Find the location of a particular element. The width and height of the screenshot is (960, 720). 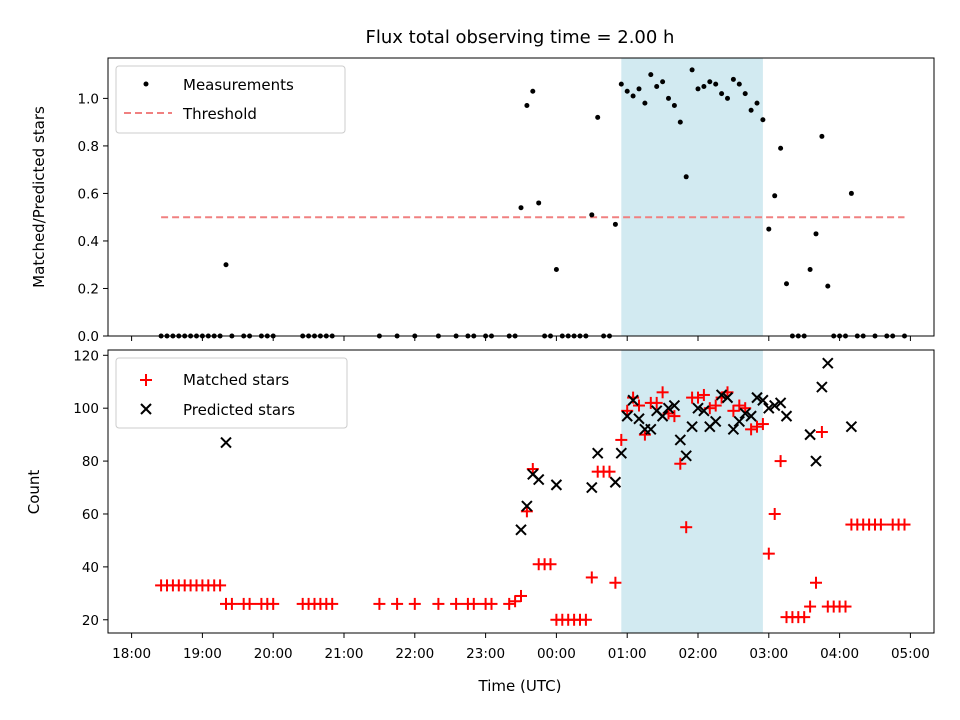

legend-predicted-stars: Predicted stars is located at coordinates (239, 410).